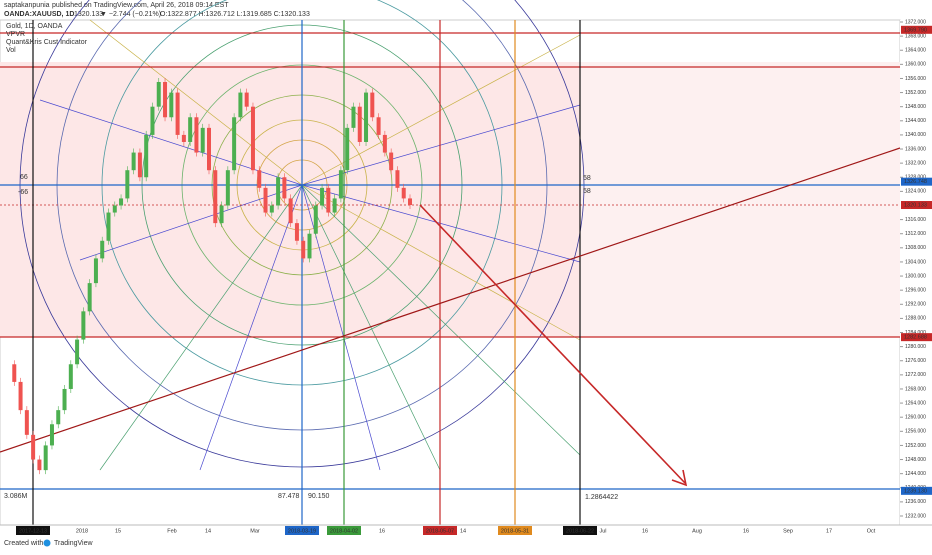  I want to click on time-label: 2018-03-19, so click(302, 531).